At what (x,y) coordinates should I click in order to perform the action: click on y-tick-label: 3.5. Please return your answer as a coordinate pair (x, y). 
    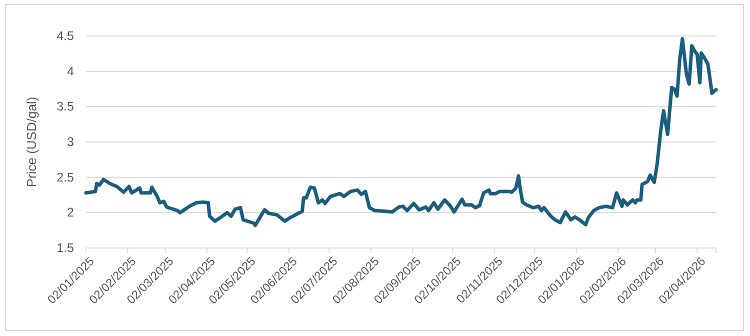
    Looking at the image, I should click on (65, 107).